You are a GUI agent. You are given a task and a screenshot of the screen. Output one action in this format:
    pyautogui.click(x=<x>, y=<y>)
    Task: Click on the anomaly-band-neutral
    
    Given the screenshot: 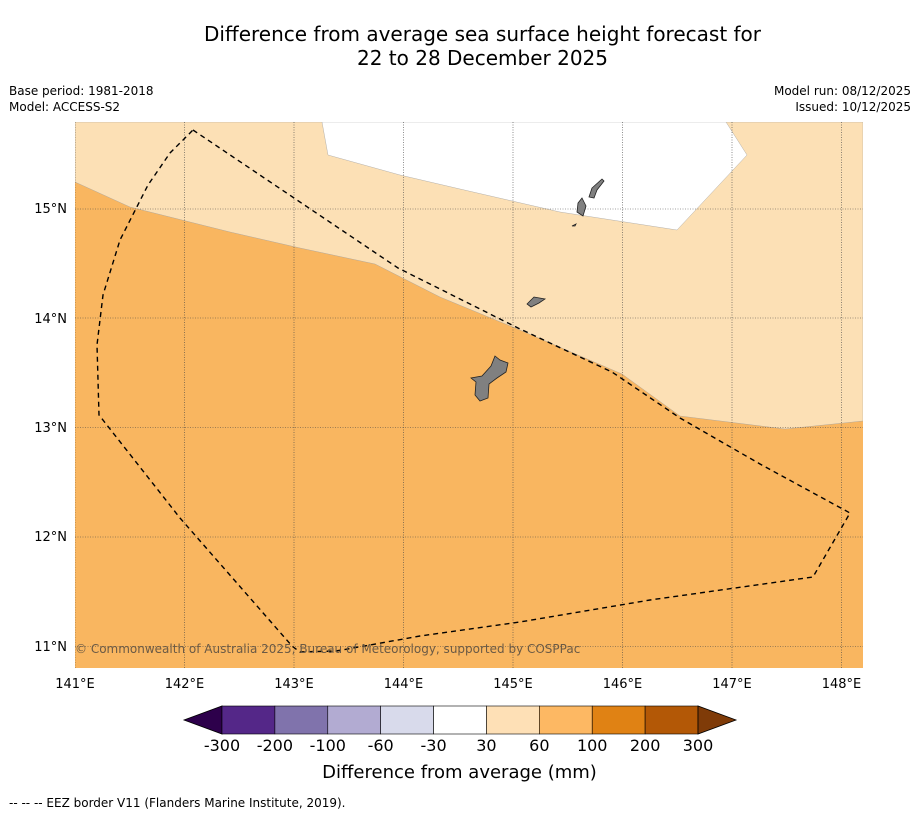 What is the action you would take?
    pyautogui.click(x=534, y=176)
    